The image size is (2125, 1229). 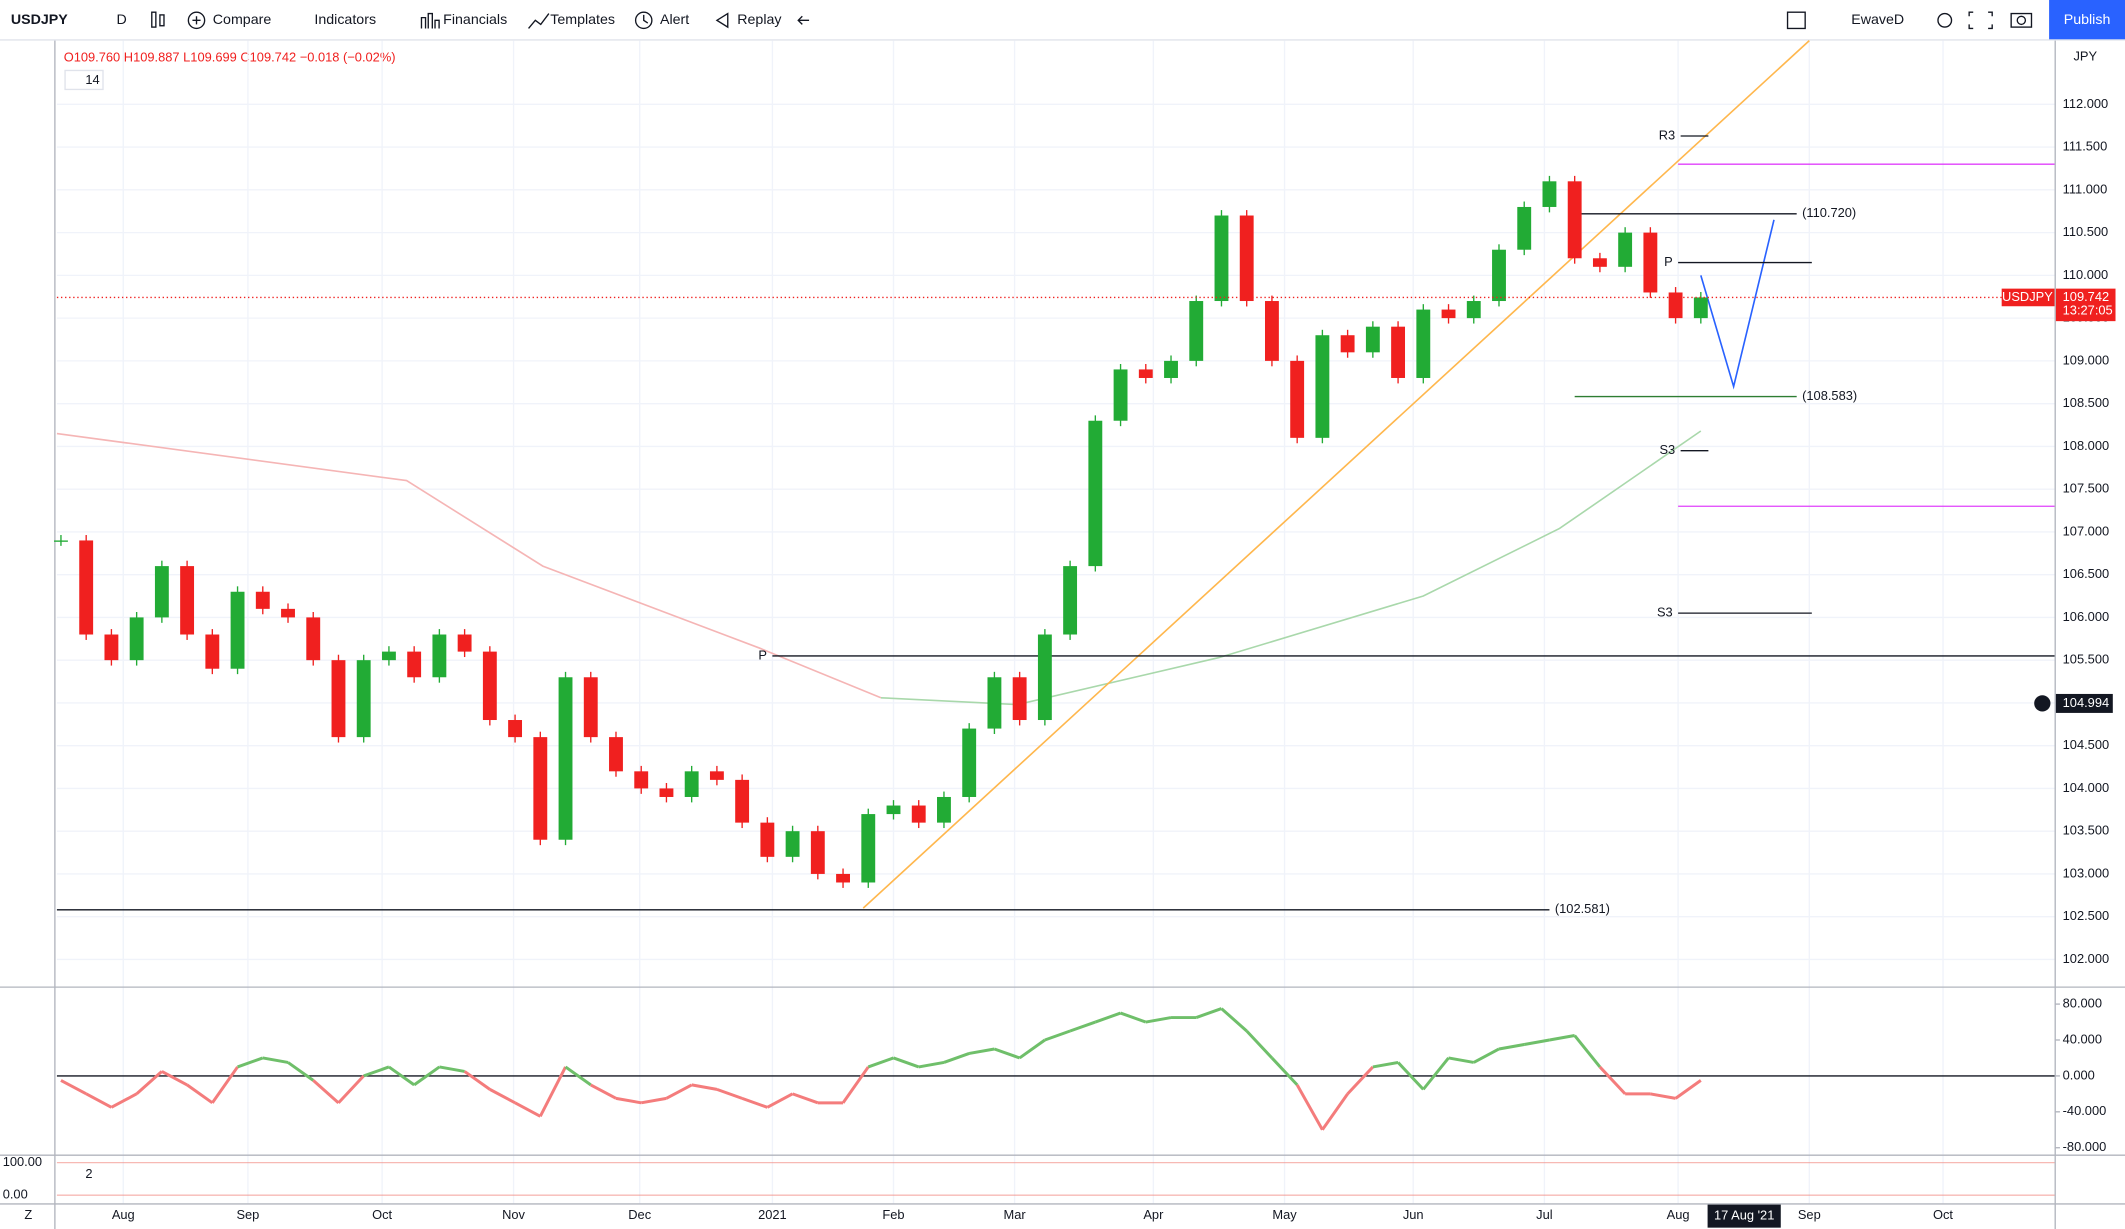 What do you see at coordinates (2085, 1146) in the screenshot?
I see `y-tick-label: -80.000` at bounding box center [2085, 1146].